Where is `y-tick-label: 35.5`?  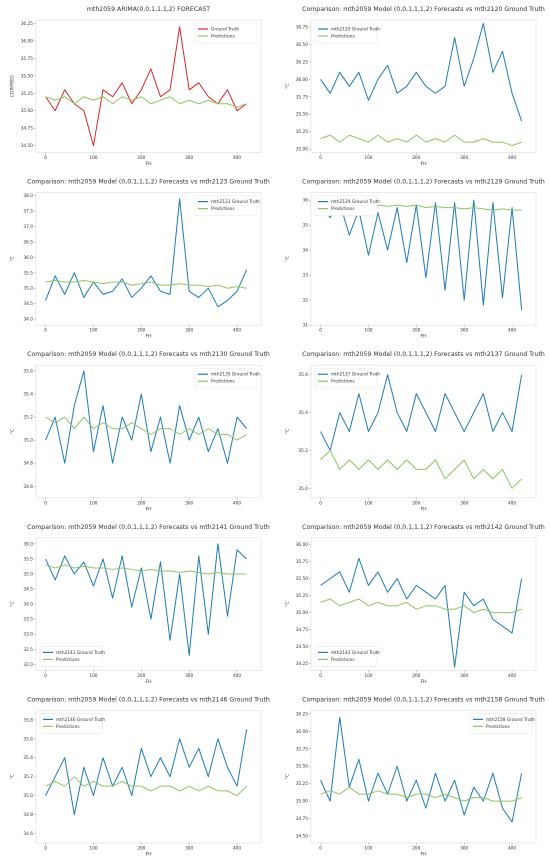 y-tick-label: 35.5 is located at coordinates (28, 273).